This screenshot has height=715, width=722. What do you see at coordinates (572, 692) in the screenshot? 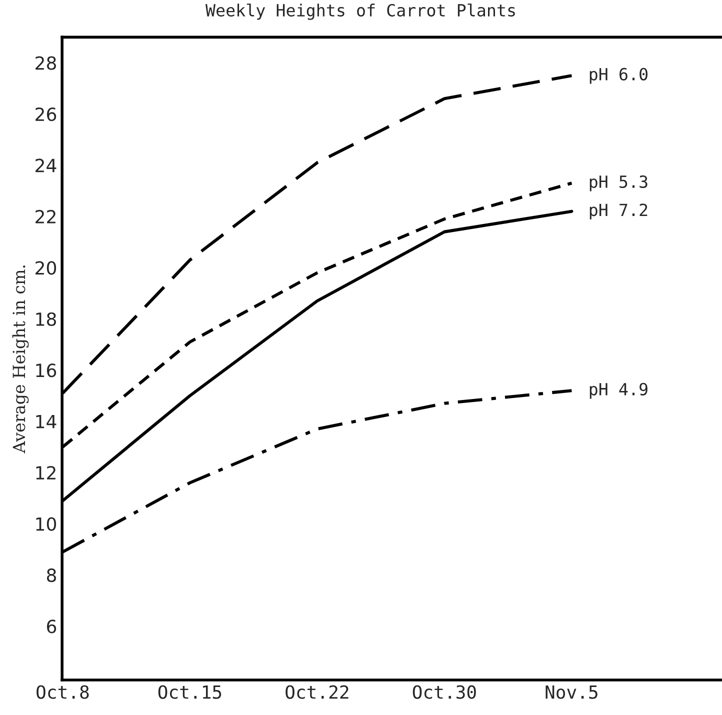
I see `x-tick-label: Nov.5` at bounding box center [572, 692].